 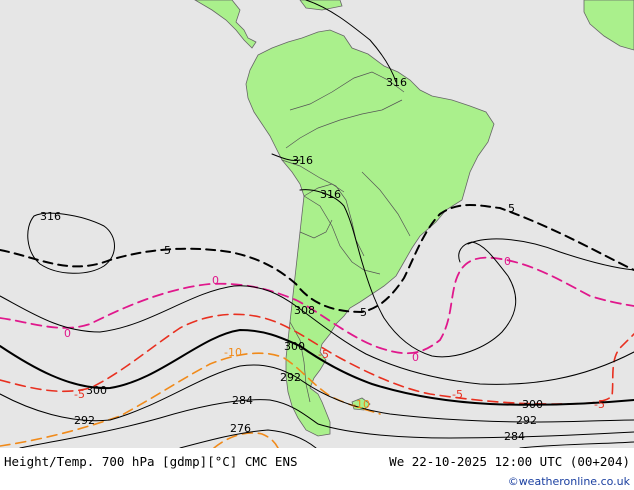 What do you see at coordinates (550, 254) in the screenshot?
I see `height-316-east` at bounding box center [550, 254].